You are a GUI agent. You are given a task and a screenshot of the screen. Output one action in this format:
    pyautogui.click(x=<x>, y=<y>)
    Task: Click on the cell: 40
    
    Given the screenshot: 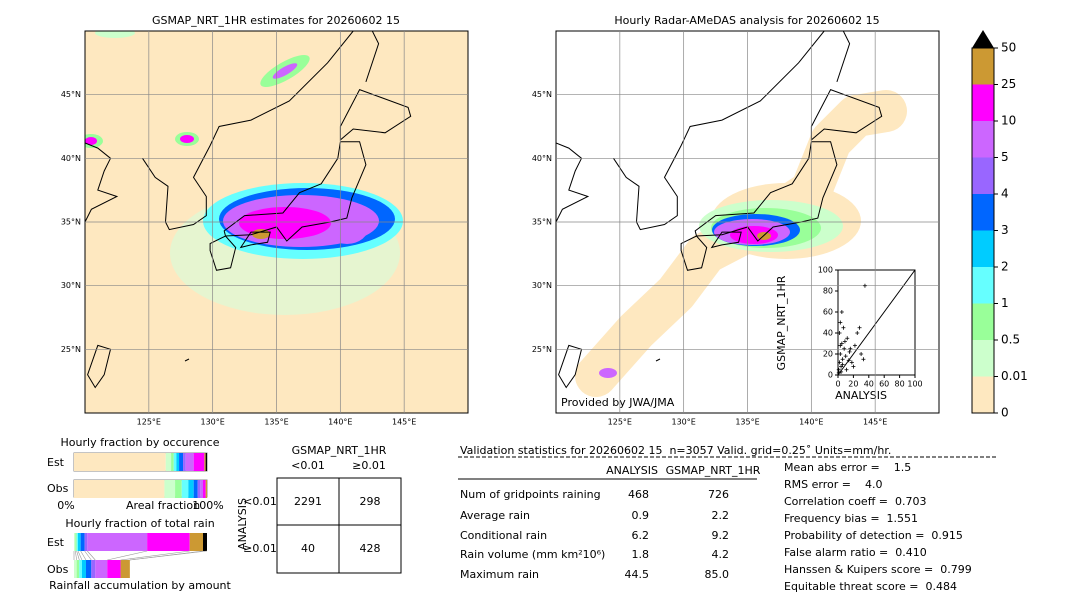 What is the action you would take?
    pyautogui.click(x=308, y=548)
    